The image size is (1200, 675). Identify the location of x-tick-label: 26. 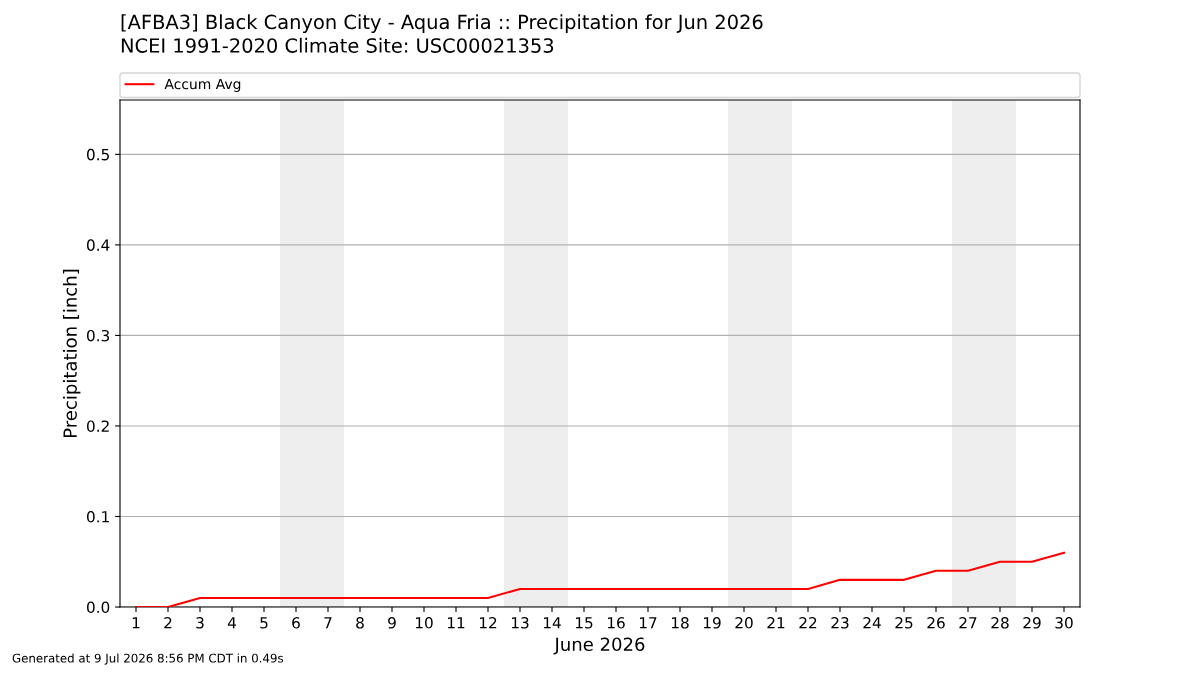
(936, 623).